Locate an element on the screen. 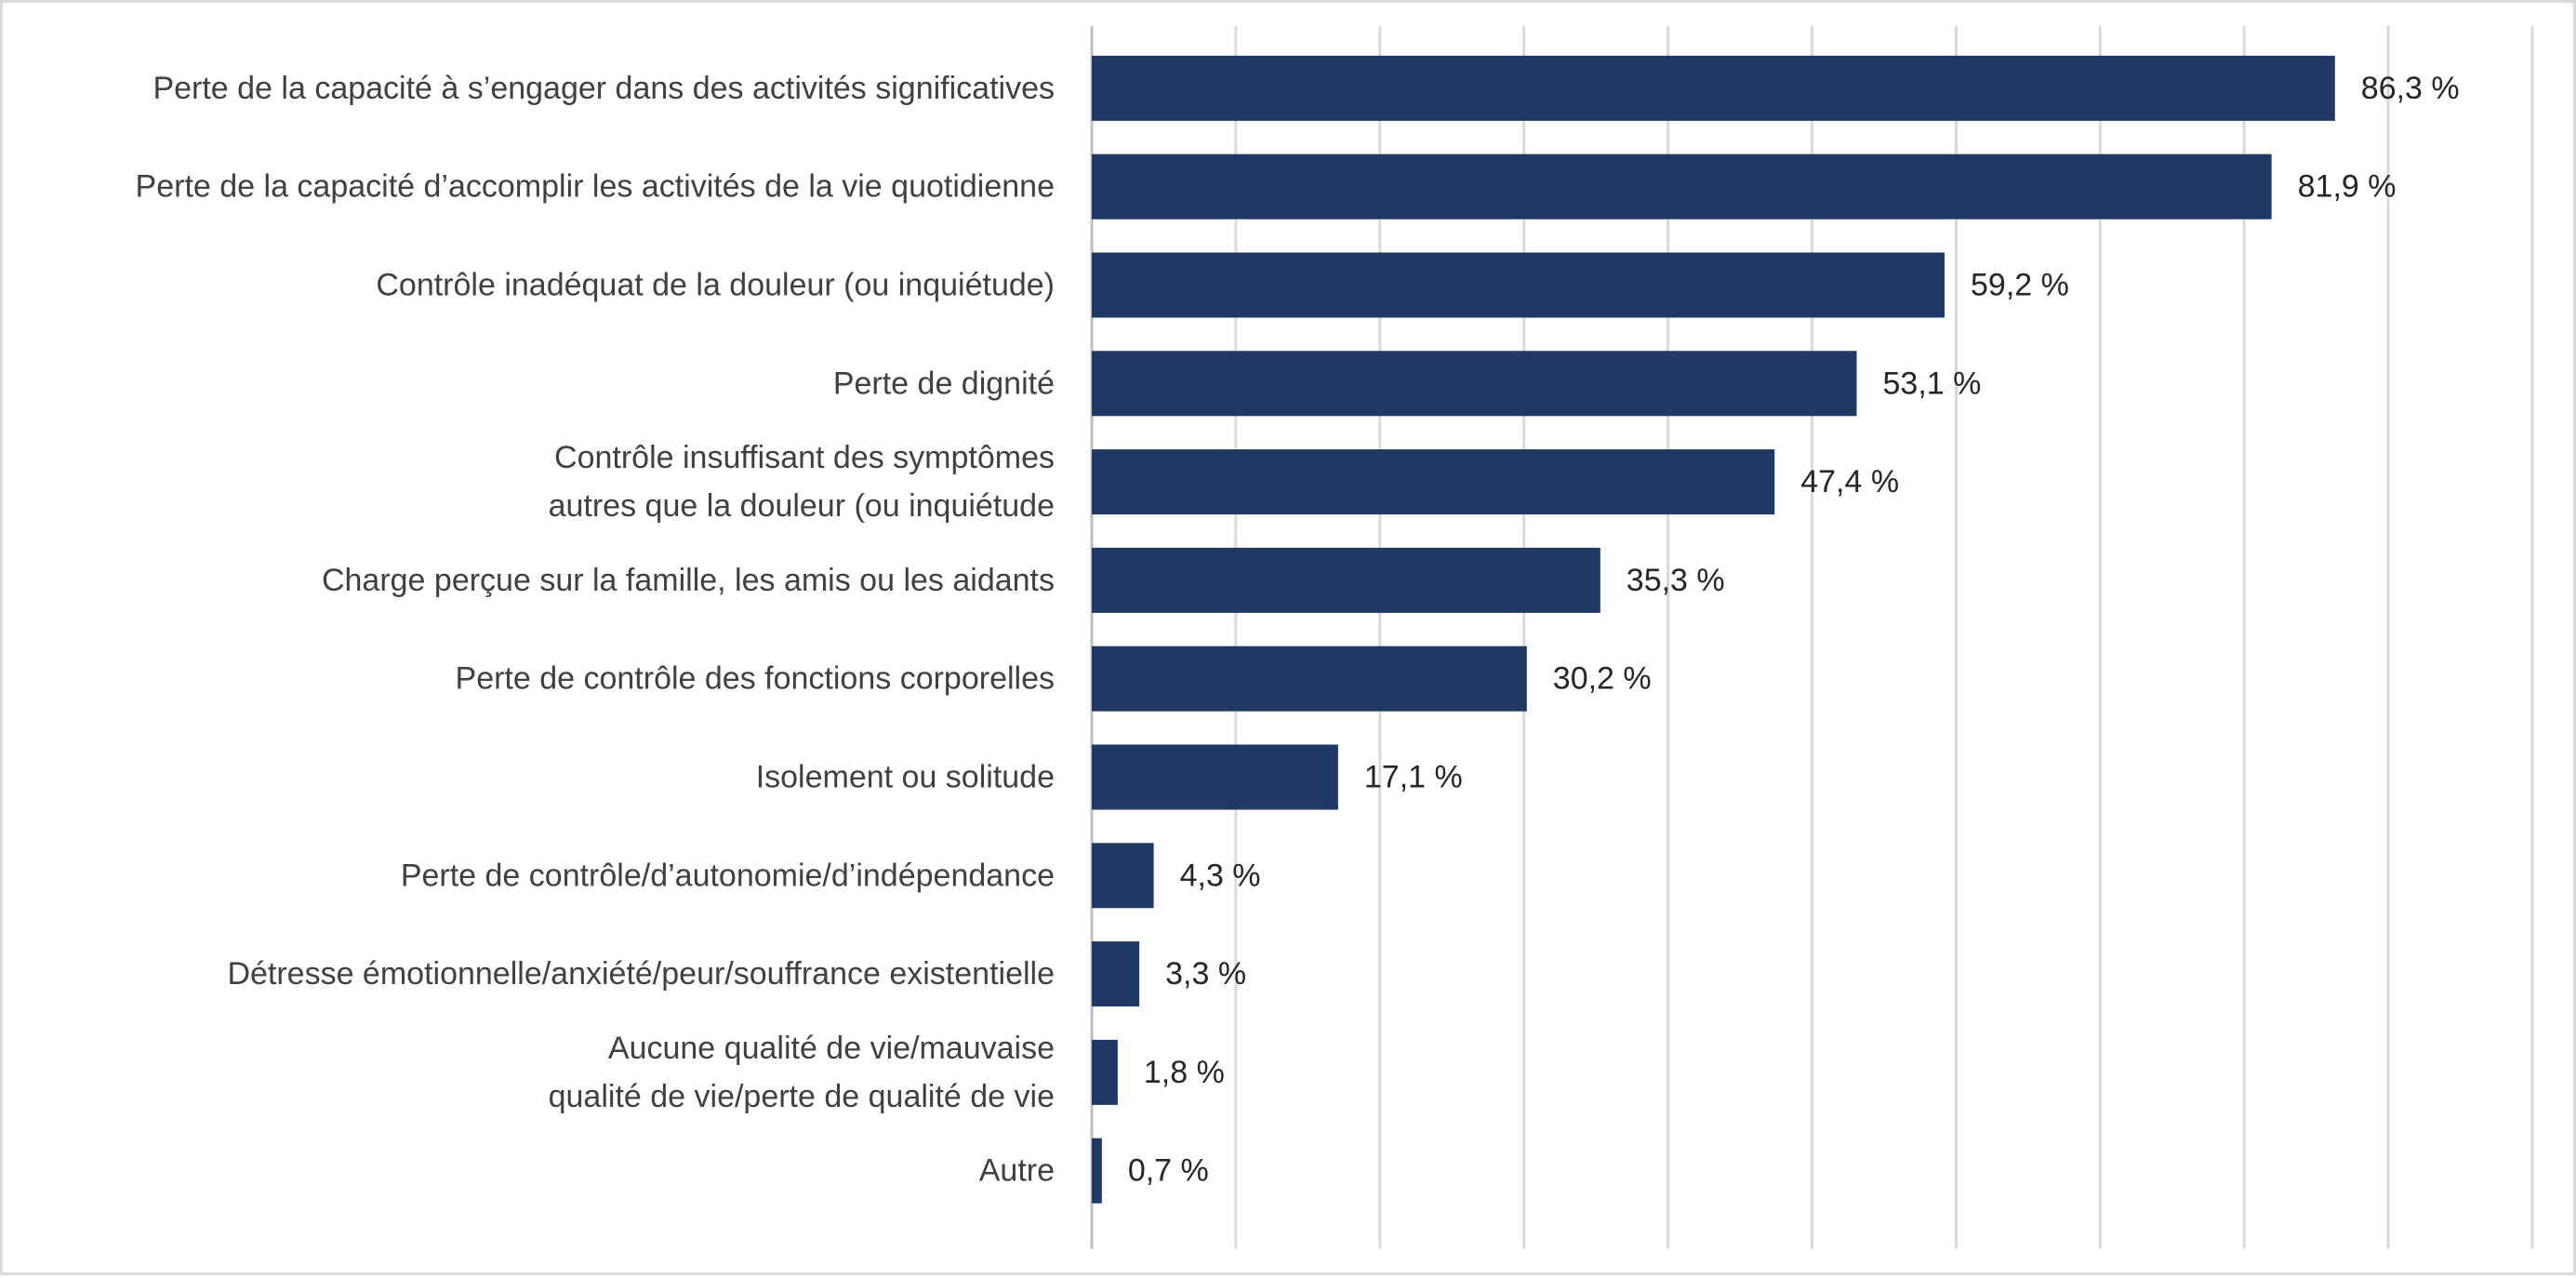  data-label: 53,1 % is located at coordinates (1932, 383).